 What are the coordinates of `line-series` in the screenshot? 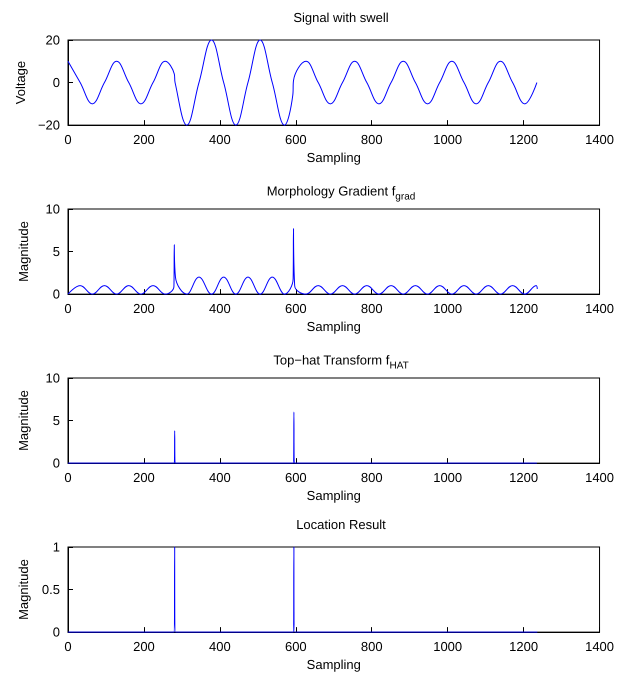 It's located at (303, 83).